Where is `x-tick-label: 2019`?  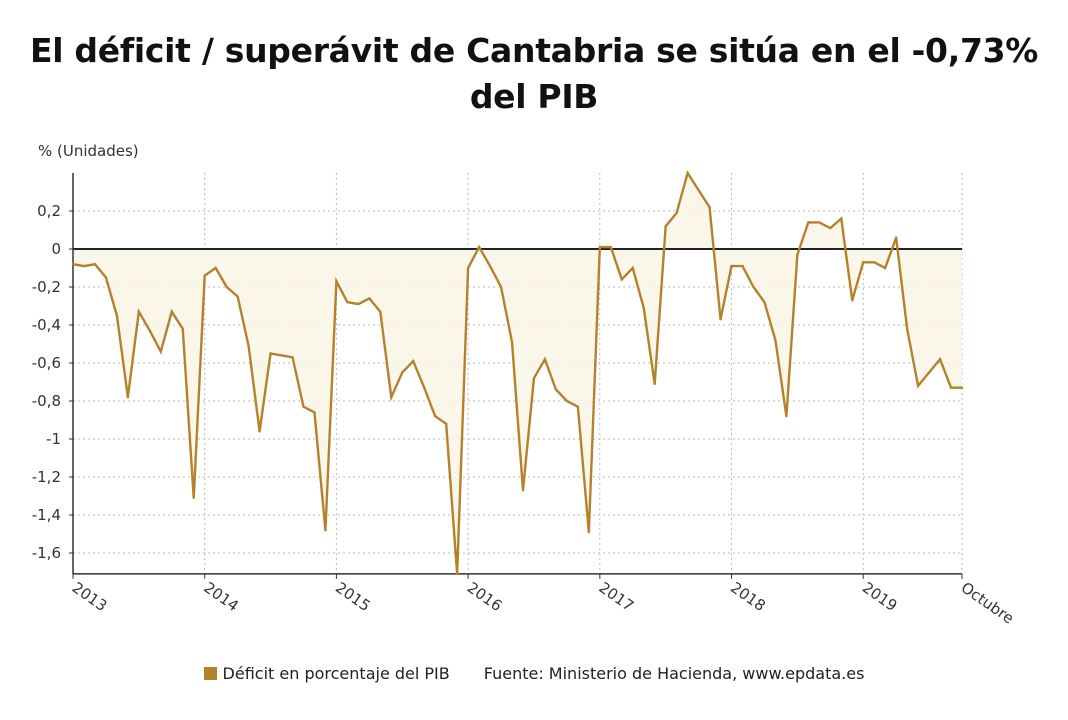
x-tick-label: 2019 is located at coordinates (880, 596).